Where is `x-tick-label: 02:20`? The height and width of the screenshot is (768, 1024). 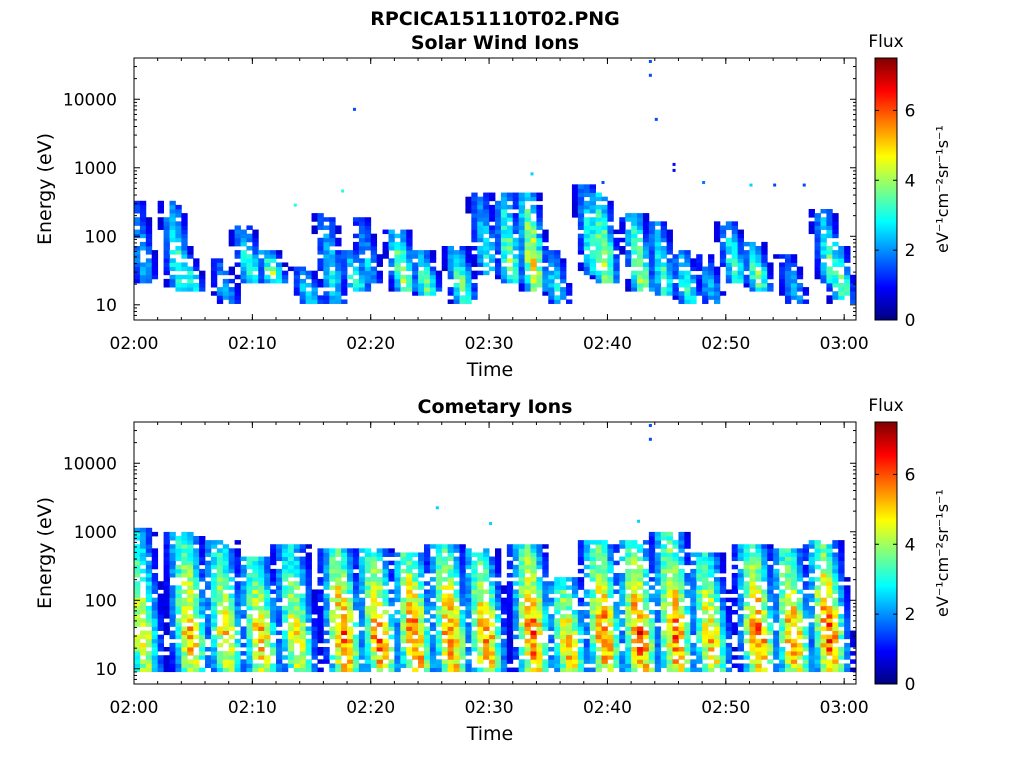 x-tick-label: 02:20 is located at coordinates (370, 708).